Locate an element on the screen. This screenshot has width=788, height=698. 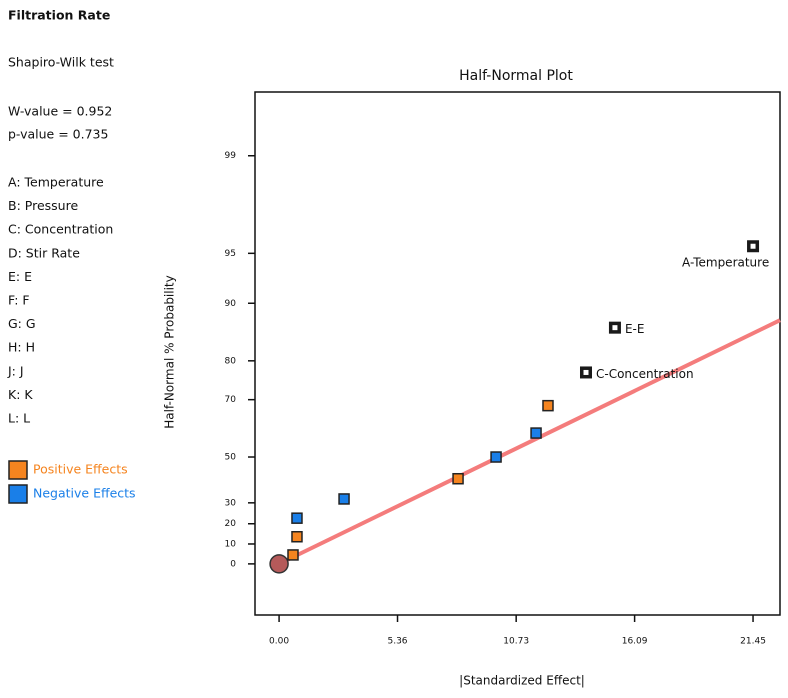
test-name: Shapiro-Wilk test is located at coordinates (61, 62).